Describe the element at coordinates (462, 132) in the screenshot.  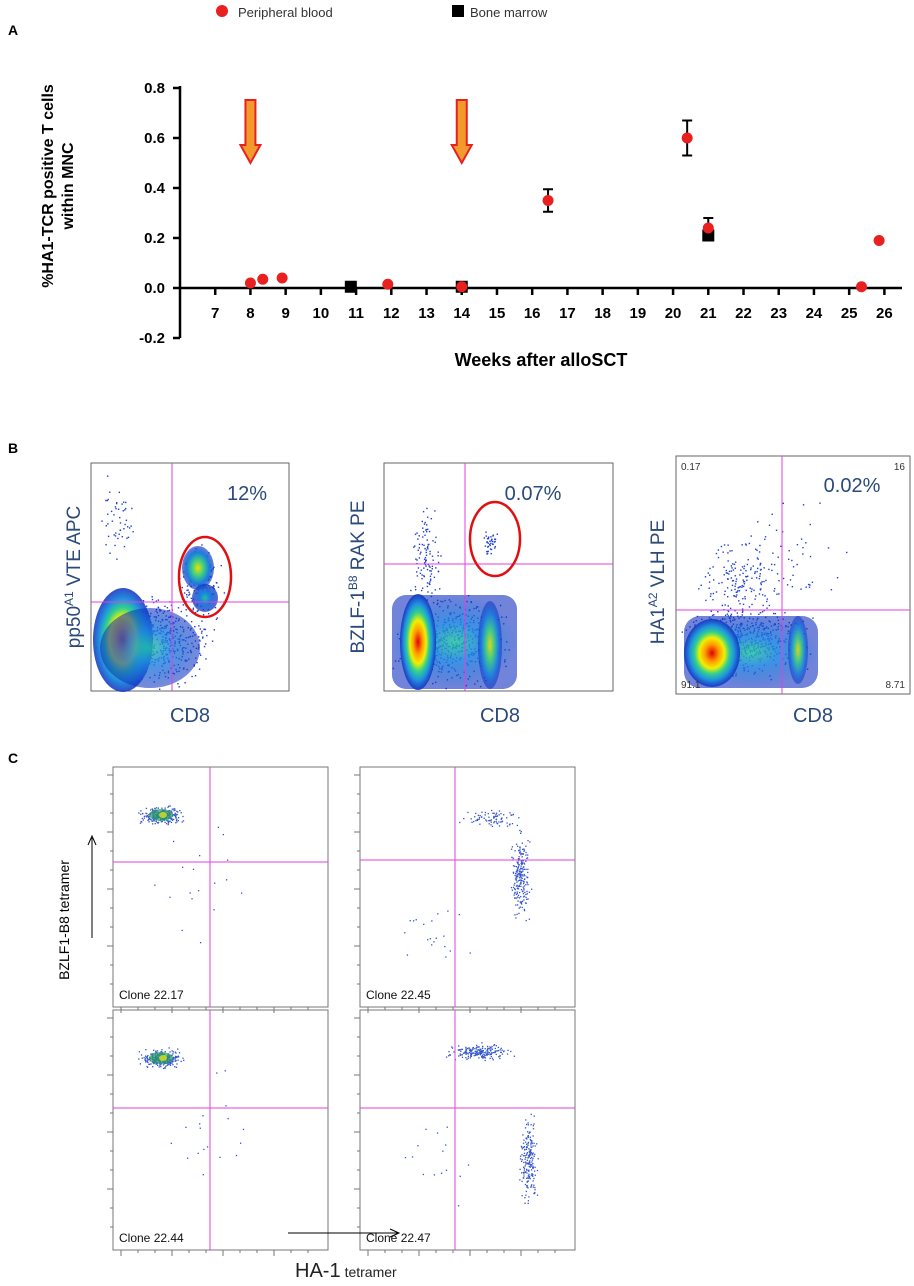
I see `treatment-arrow-icon` at that location.